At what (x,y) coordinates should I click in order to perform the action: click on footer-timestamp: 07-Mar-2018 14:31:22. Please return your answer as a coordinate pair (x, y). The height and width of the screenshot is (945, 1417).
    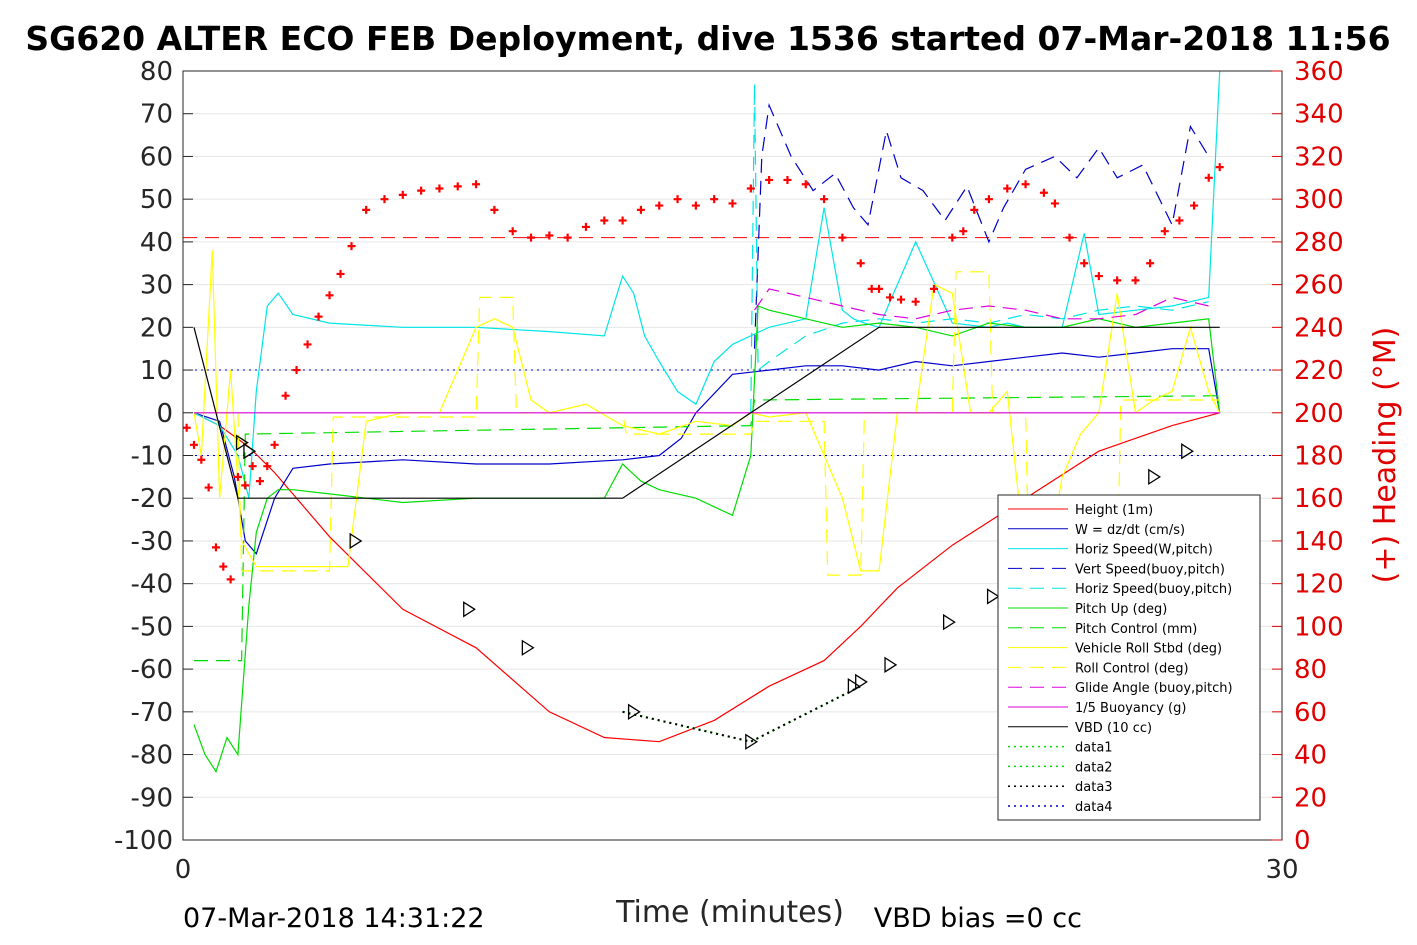
    Looking at the image, I should click on (334, 918).